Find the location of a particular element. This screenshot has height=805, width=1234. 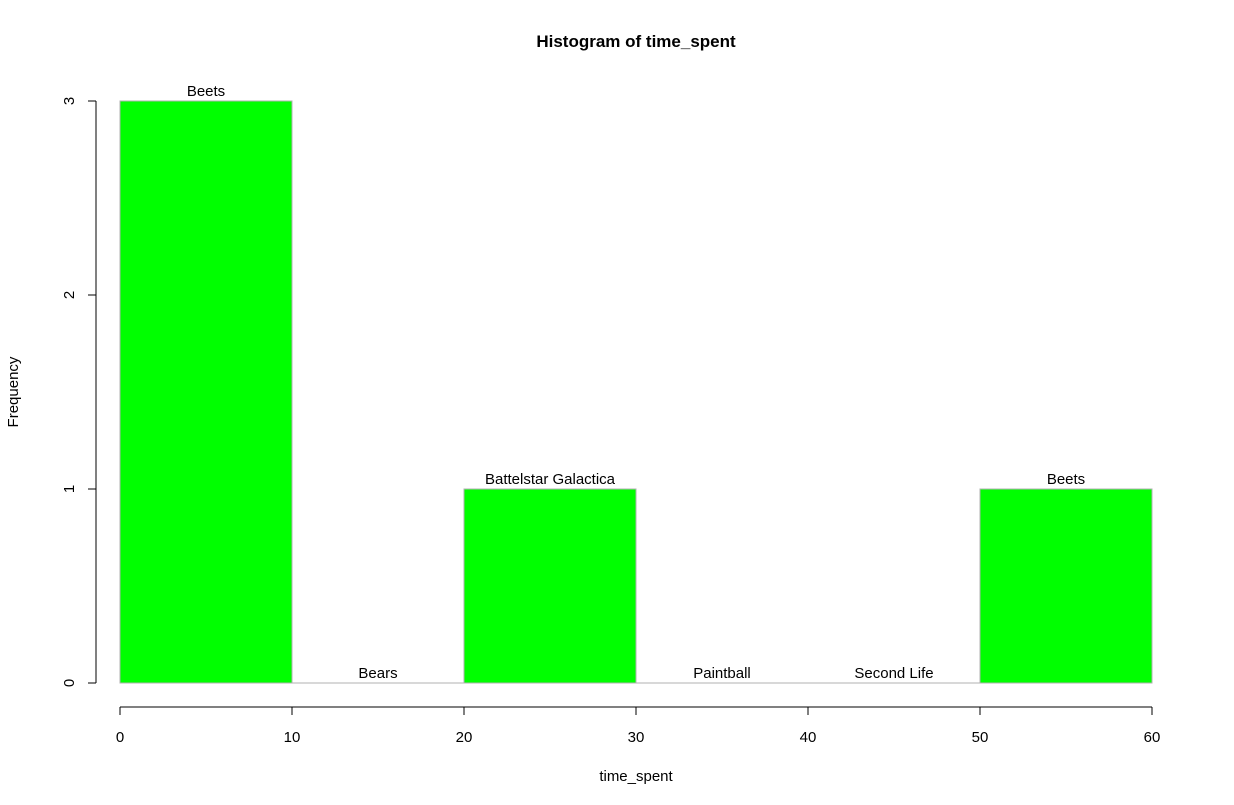

x-tick-label: 0 is located at coordinates (120, 737).